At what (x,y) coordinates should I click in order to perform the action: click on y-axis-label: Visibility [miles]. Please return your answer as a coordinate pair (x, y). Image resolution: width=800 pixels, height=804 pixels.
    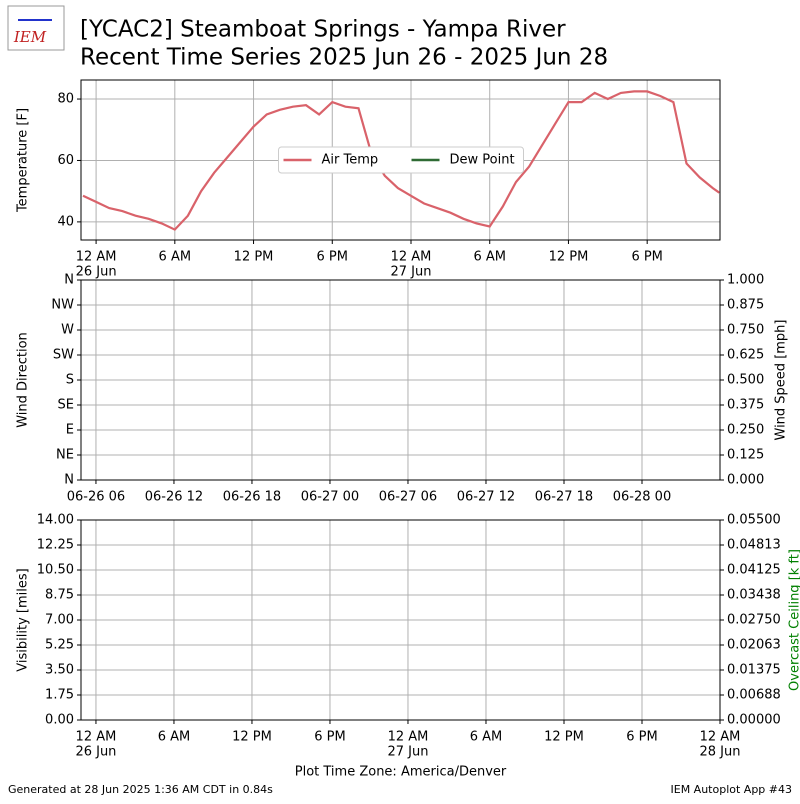
    Looking at the image, I should click on (23, 619).